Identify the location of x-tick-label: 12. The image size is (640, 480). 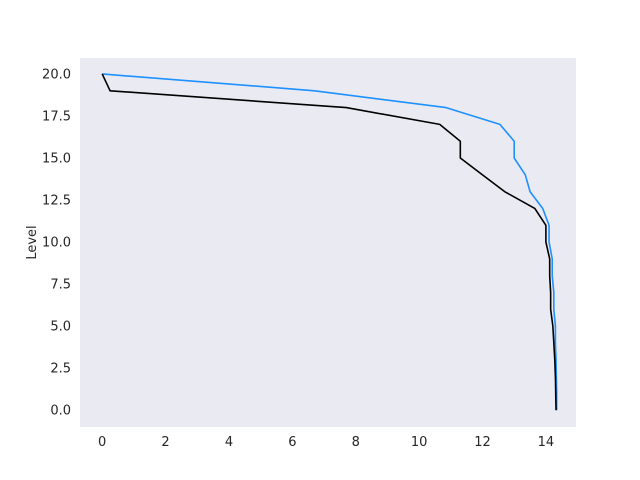
(482, 442).